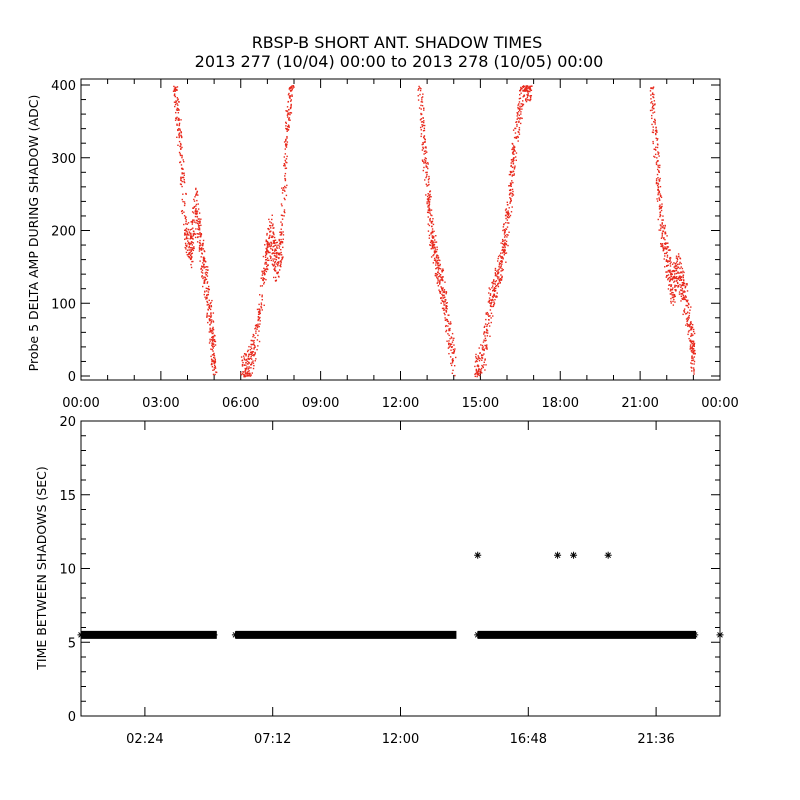  What do you see at coordinates (33, 233) in the screenshot?
I see `top-y-axis-label: Probe 5 DELTA AMP DURING SHADOW (ADC)` at bounding box center [33, 233].